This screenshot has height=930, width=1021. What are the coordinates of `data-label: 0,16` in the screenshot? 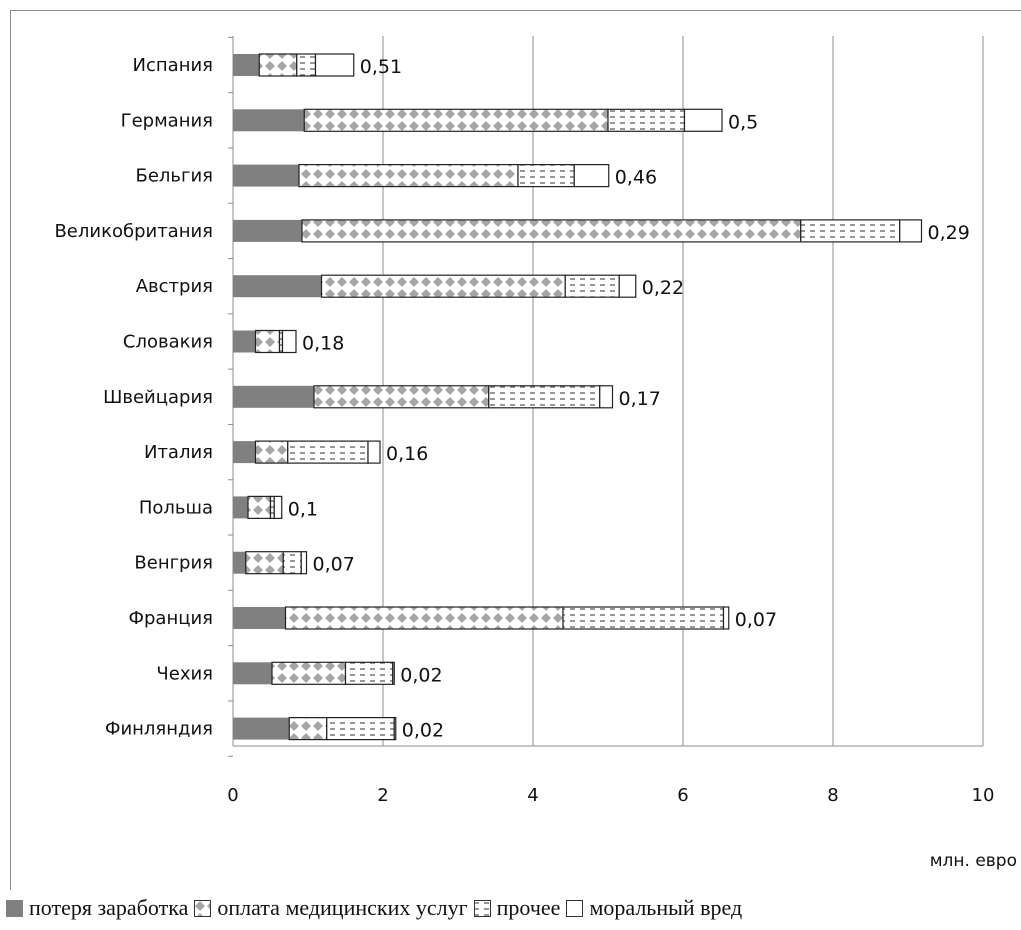 It's located at (407, 454).